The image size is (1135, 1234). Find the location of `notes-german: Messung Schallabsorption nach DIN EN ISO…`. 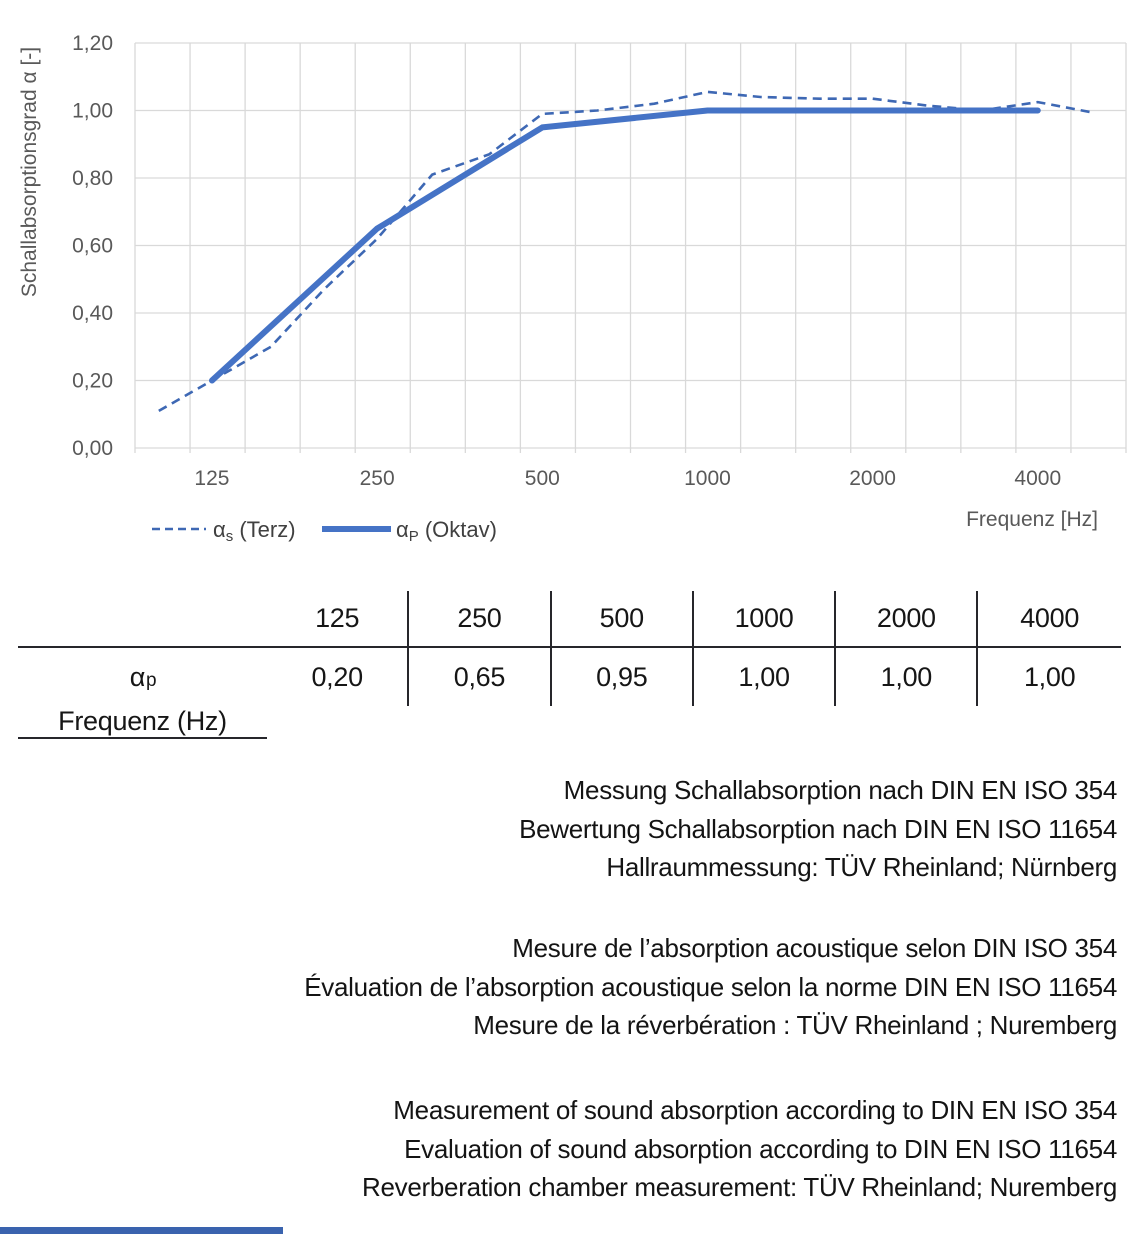

notes-german: Messung Schallabsorption nach DIN EN ISO… is located at coordinates (818, 829).